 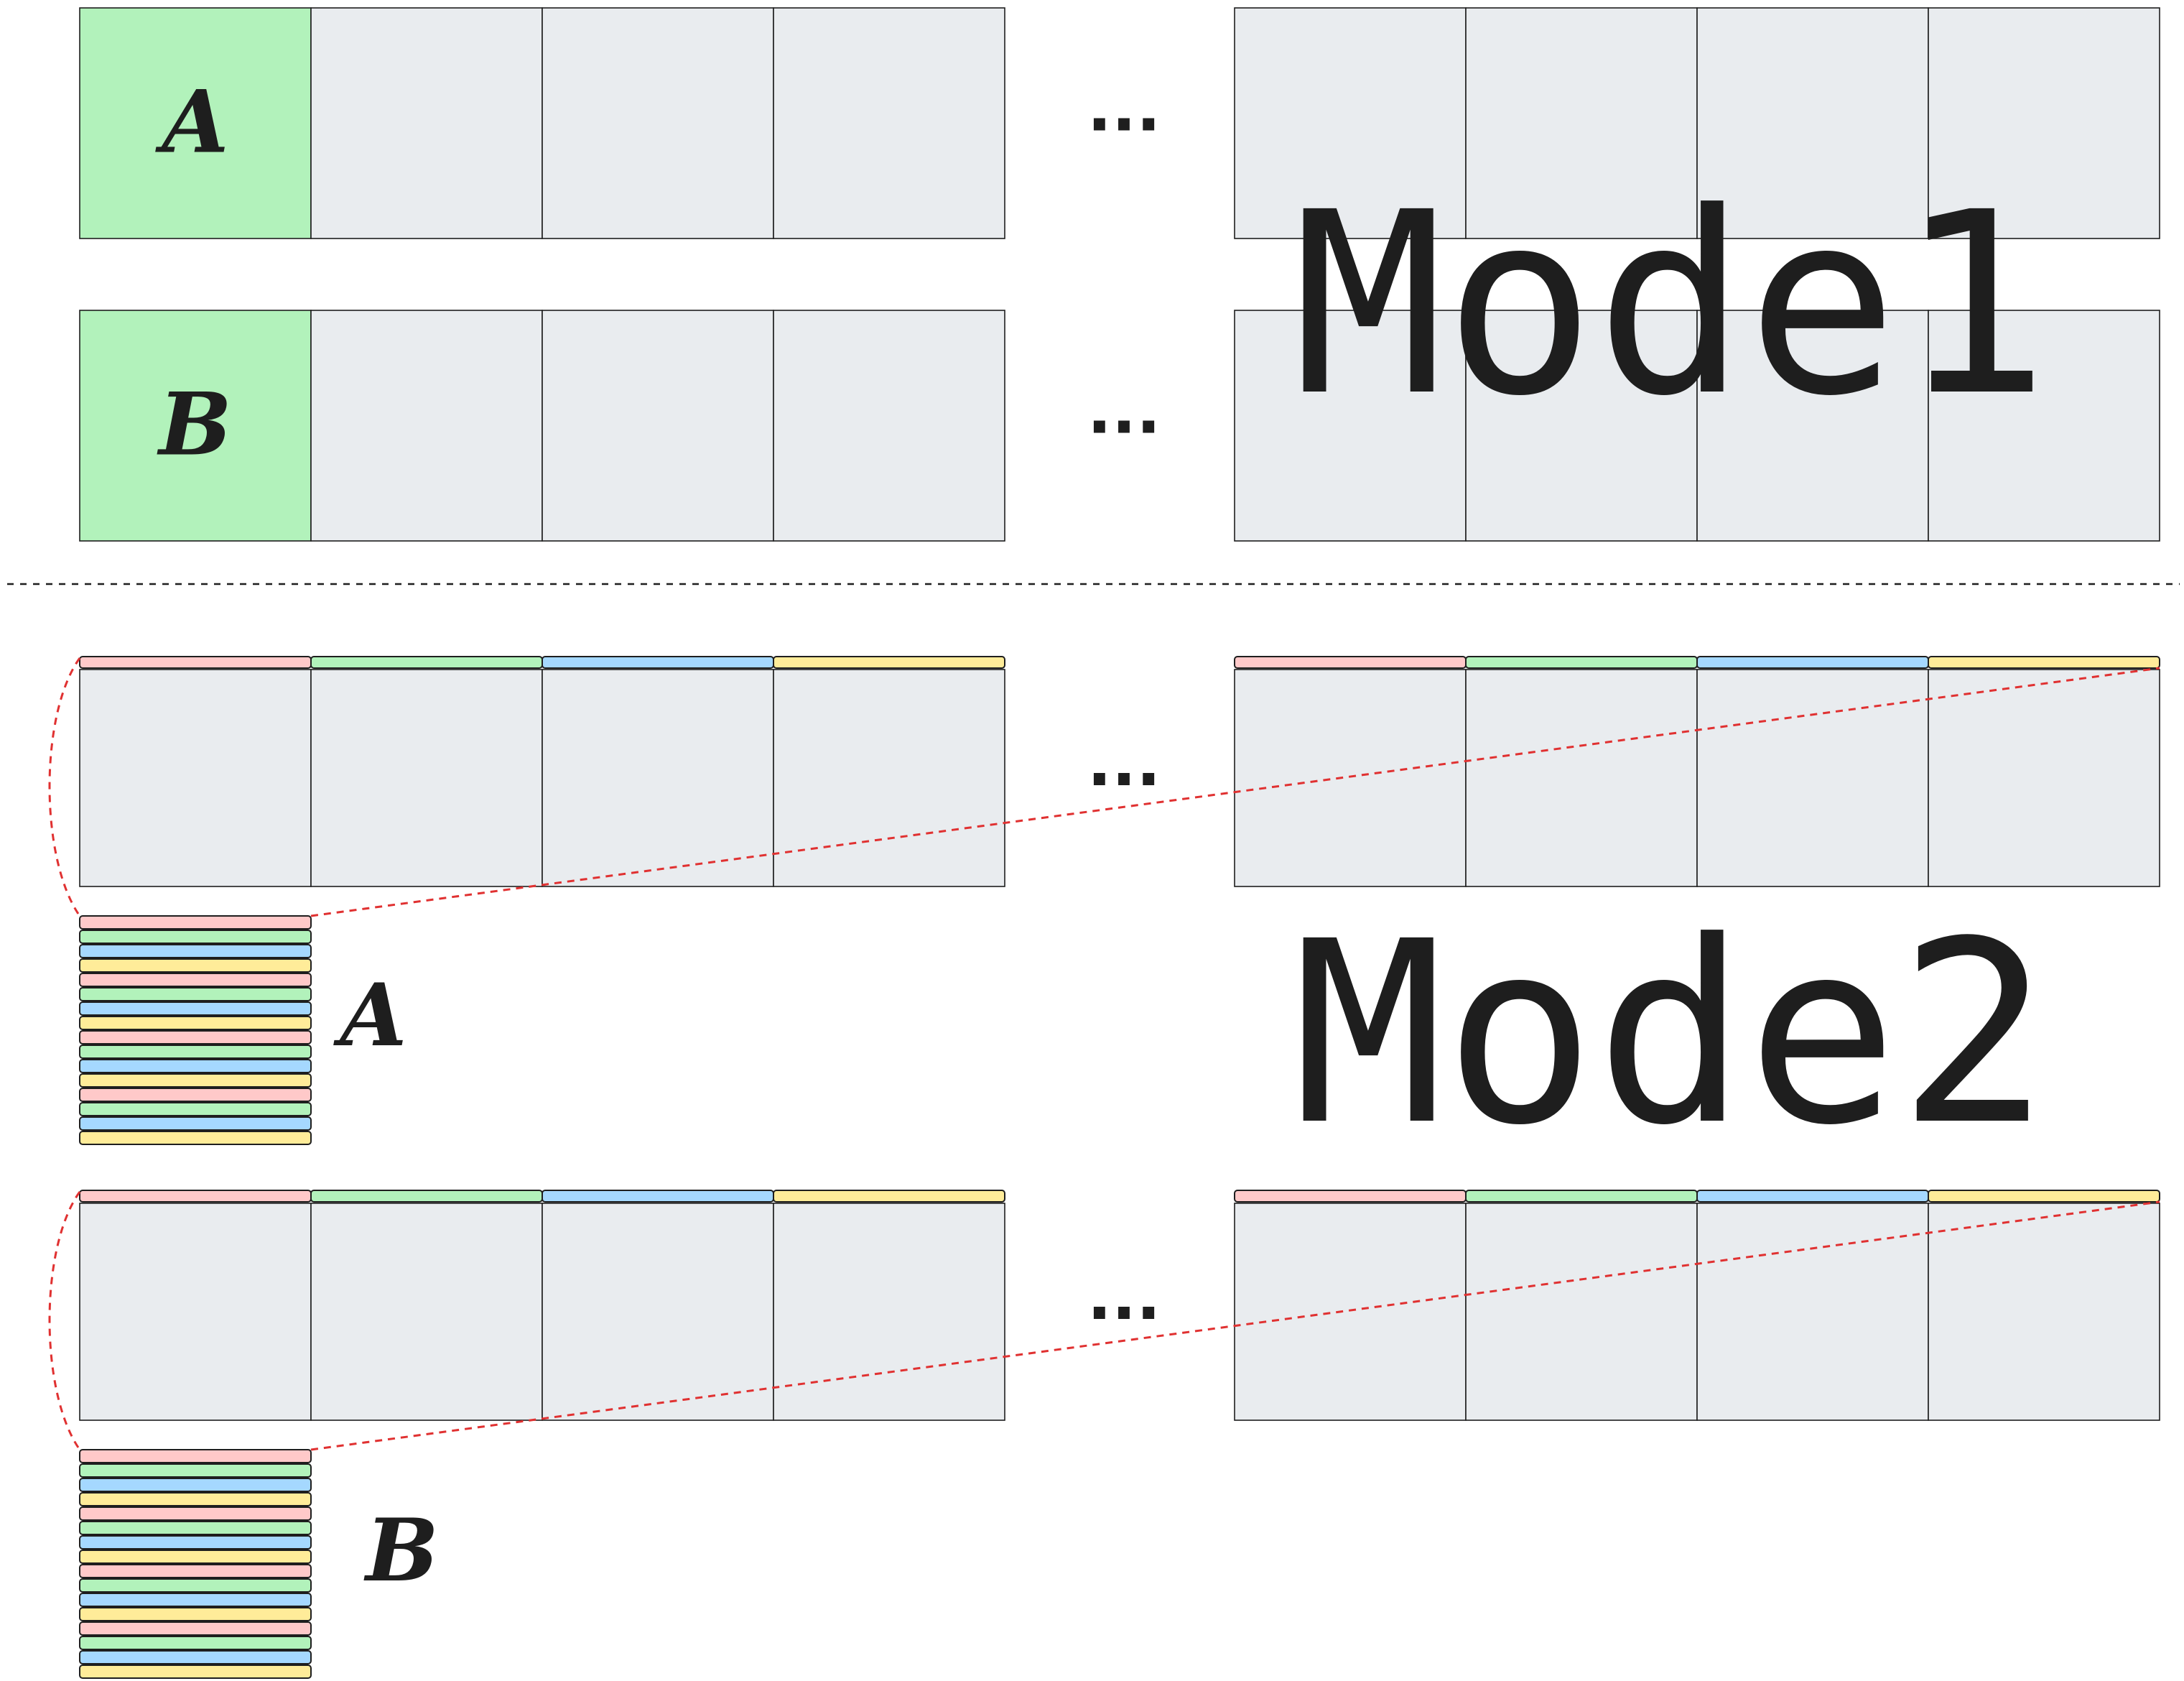 What do you see at coordinates (191, 122) in the screenshot?
I see `mode1-row-letter: A` at bounding box center [191, 122].